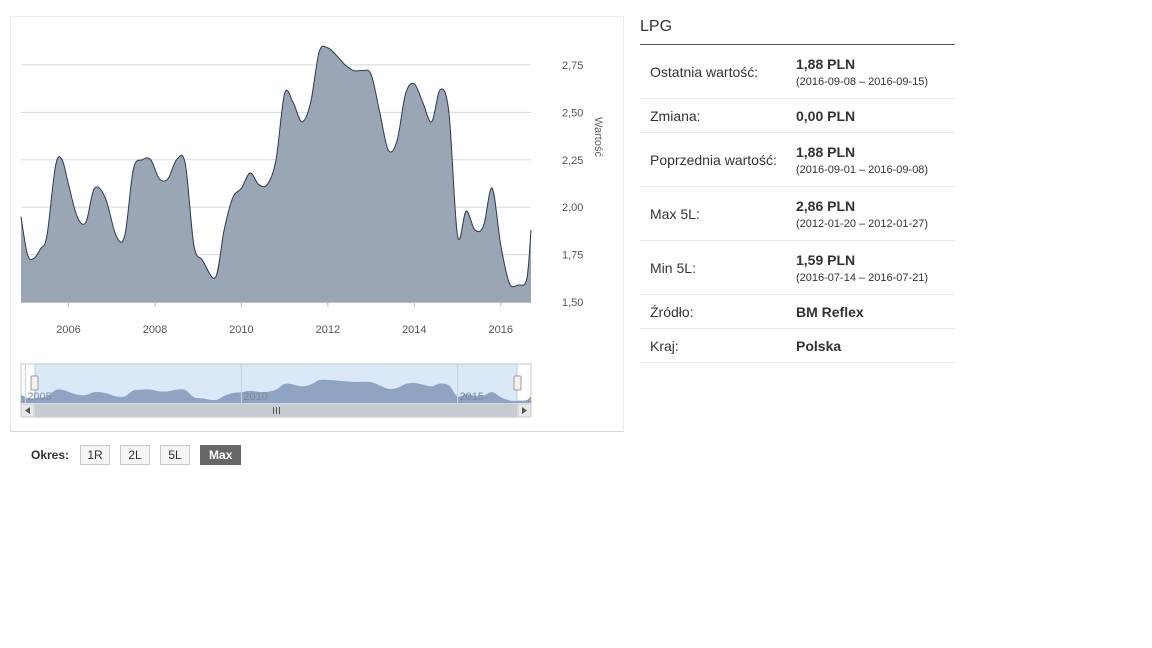  Describe the element at coordinates (826, 63) in the screenshot. I see `last-value: 1,88 PLN` at that location.